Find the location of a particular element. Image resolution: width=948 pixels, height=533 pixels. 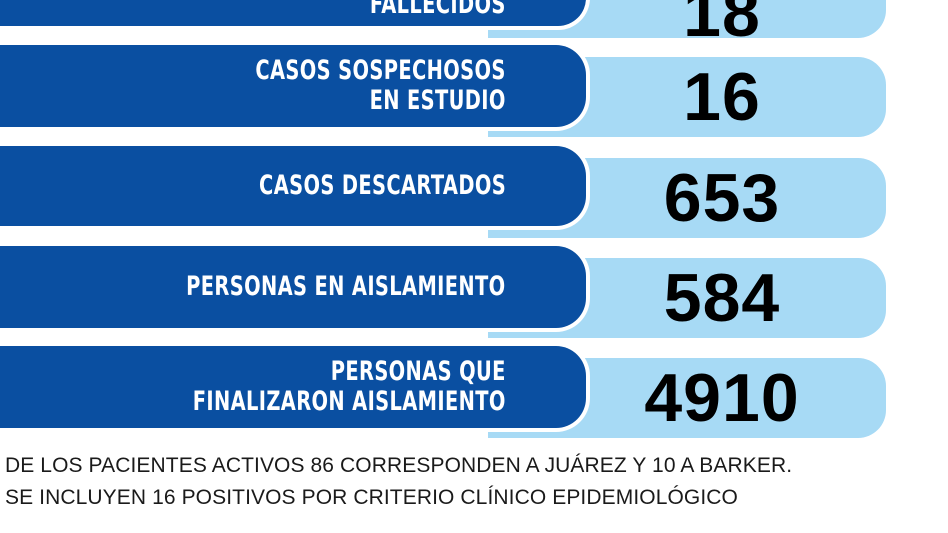

stat-value: 4910 is located at coordinates (722, 398).